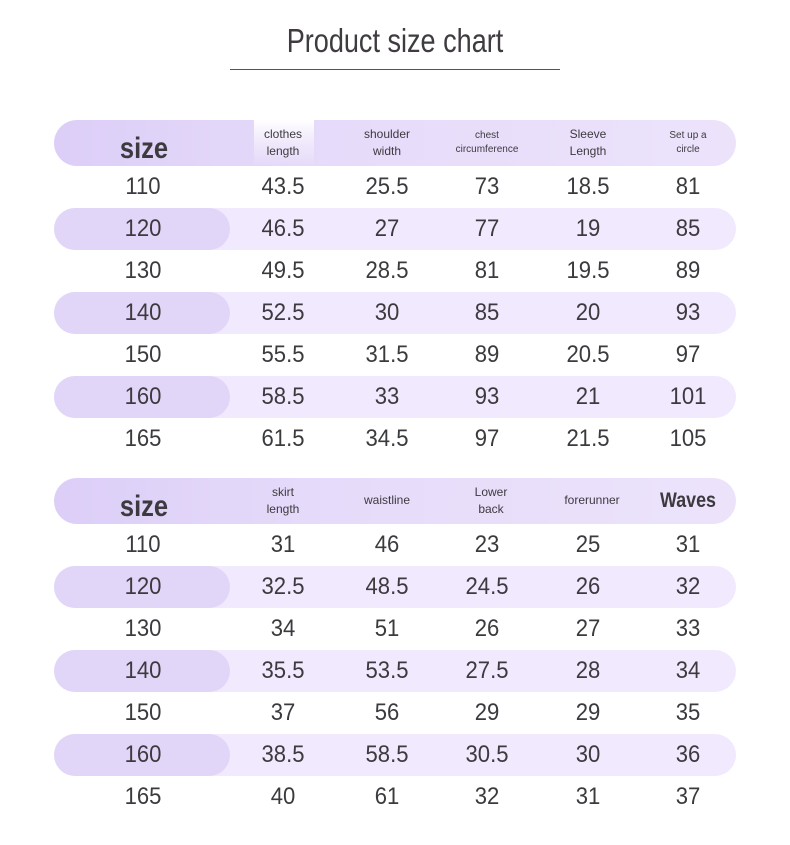  Describe the element at coordinates (588, 186) in the screenshot. I see `value-cell: 18.5` at that location.